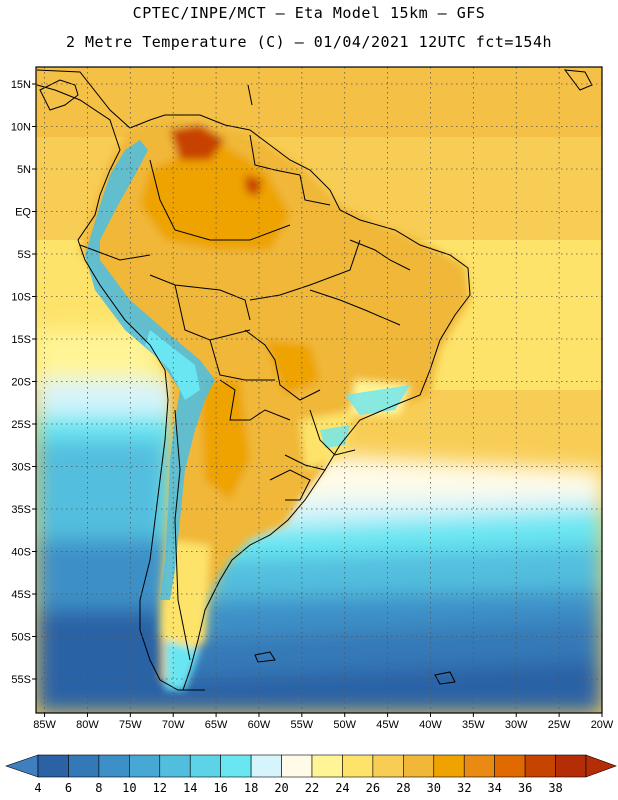 The height and width of the screenshot is (800, 618). What do you see at coordinates (601, 766) in the screenshot?
I see `colorbar-high-arrow` at bounding box center [601, 766].